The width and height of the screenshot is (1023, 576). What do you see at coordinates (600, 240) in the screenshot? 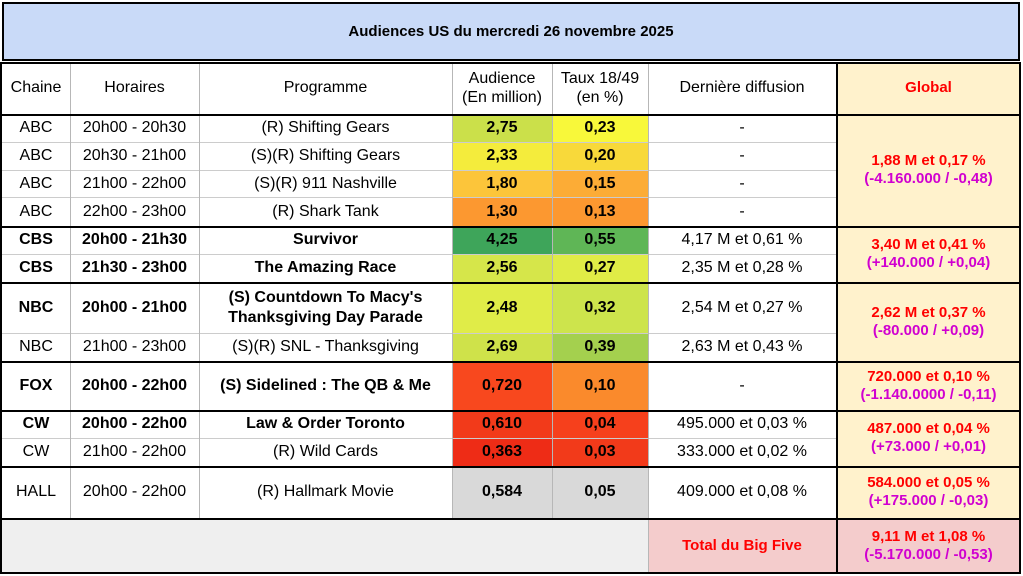
I see `cell-taux: 0,55` at bounding box center [600, 240].